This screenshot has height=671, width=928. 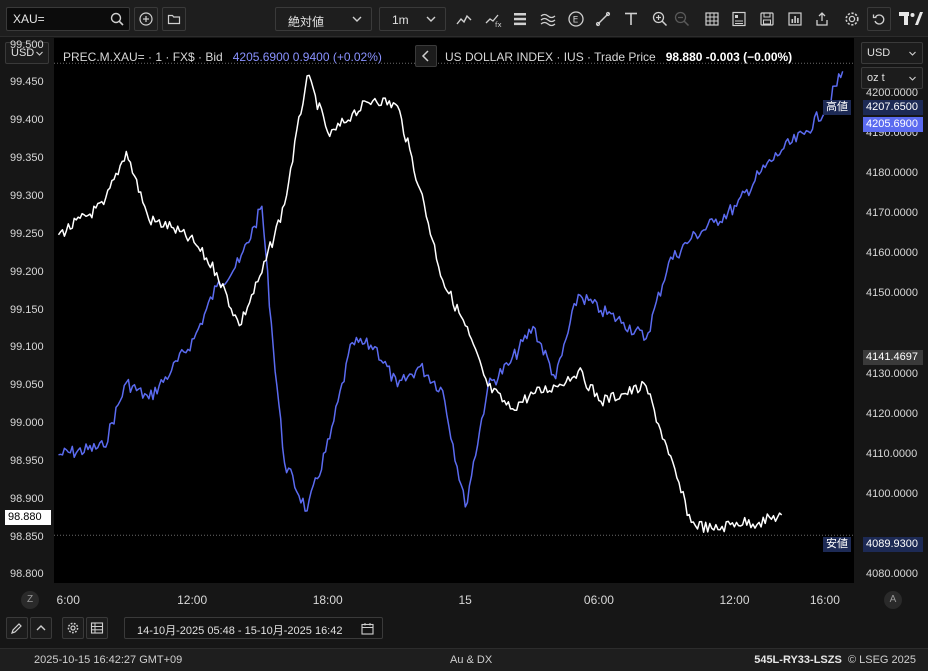 I want to click on right-currency-selector: USD, so click(x=892, y=53).